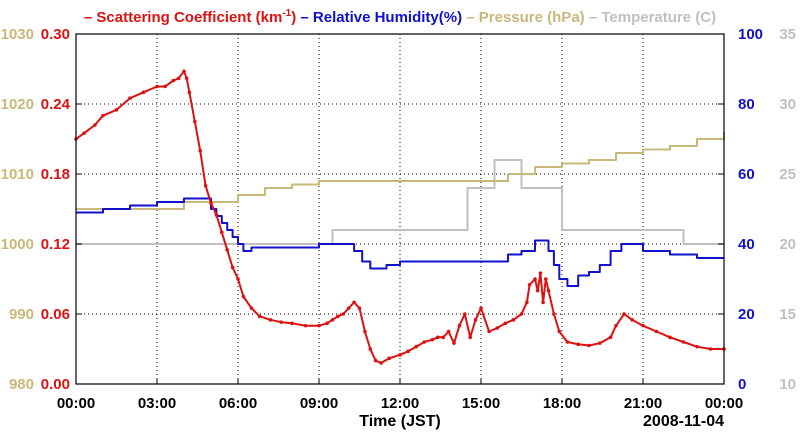 This screenshot has height=434, width=800. Describe the element at coordinates (481, 403) in the screenshot. I see `x-tick-label: 15:00` at that location.